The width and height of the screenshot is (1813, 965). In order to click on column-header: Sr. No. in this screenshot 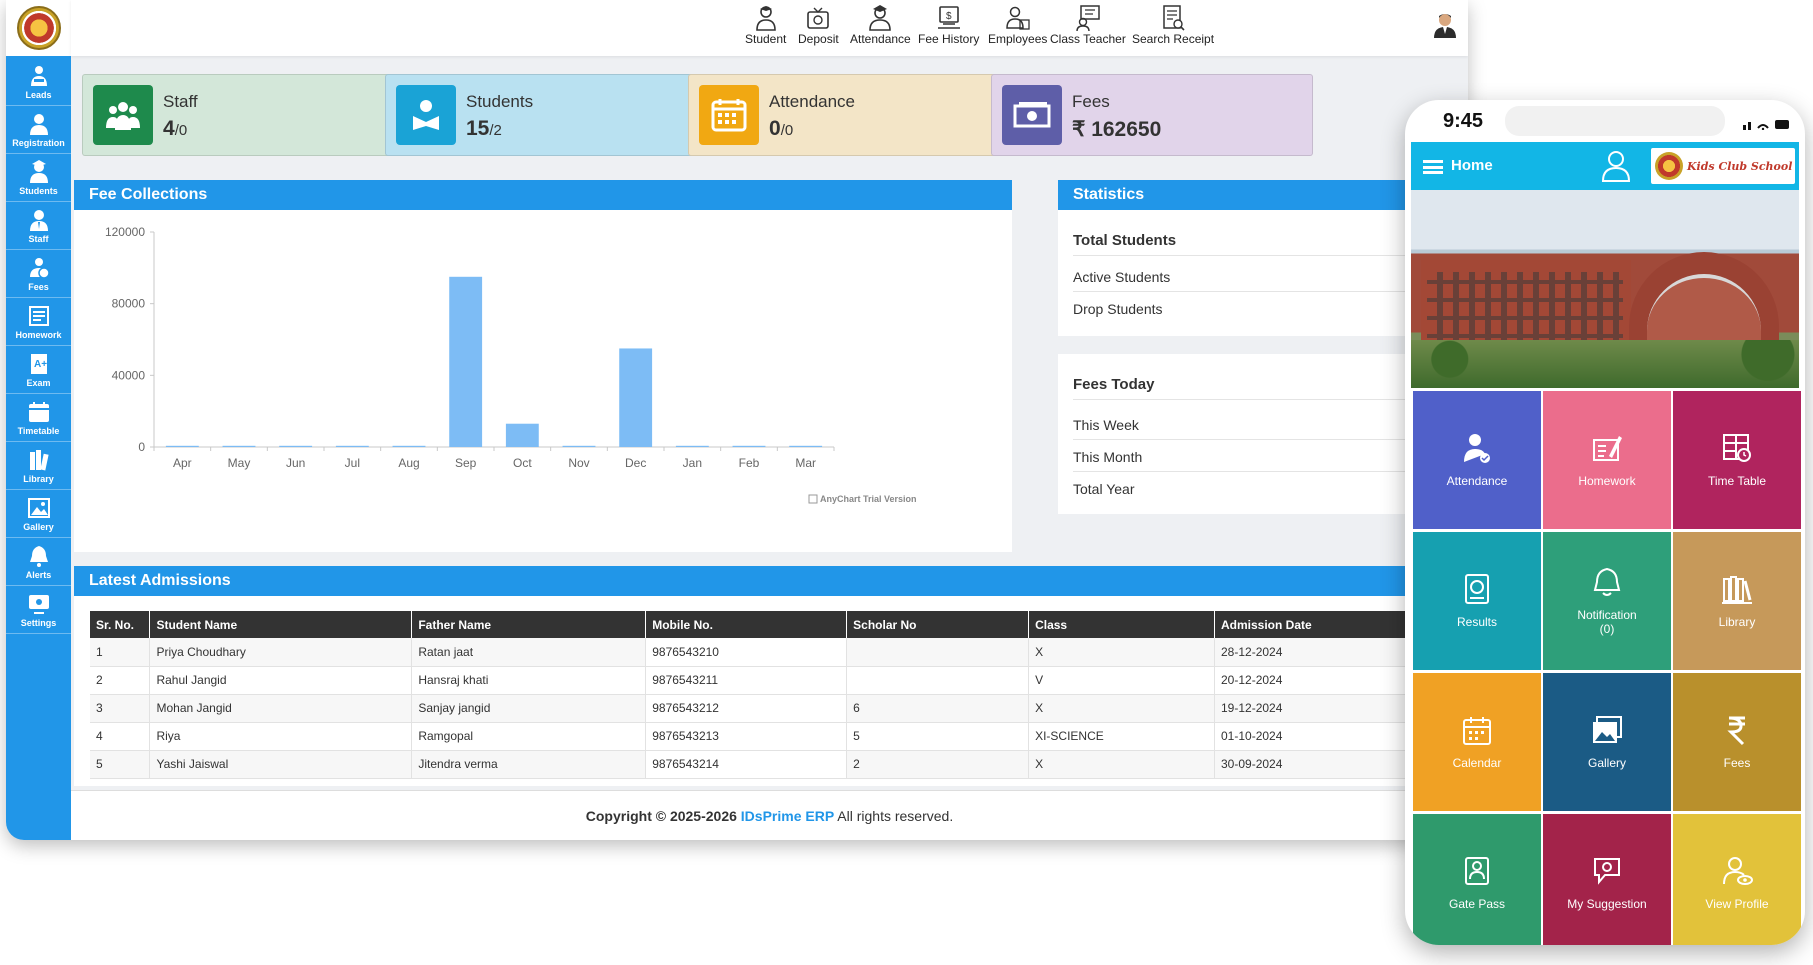, I will do `click(120, 624)`.